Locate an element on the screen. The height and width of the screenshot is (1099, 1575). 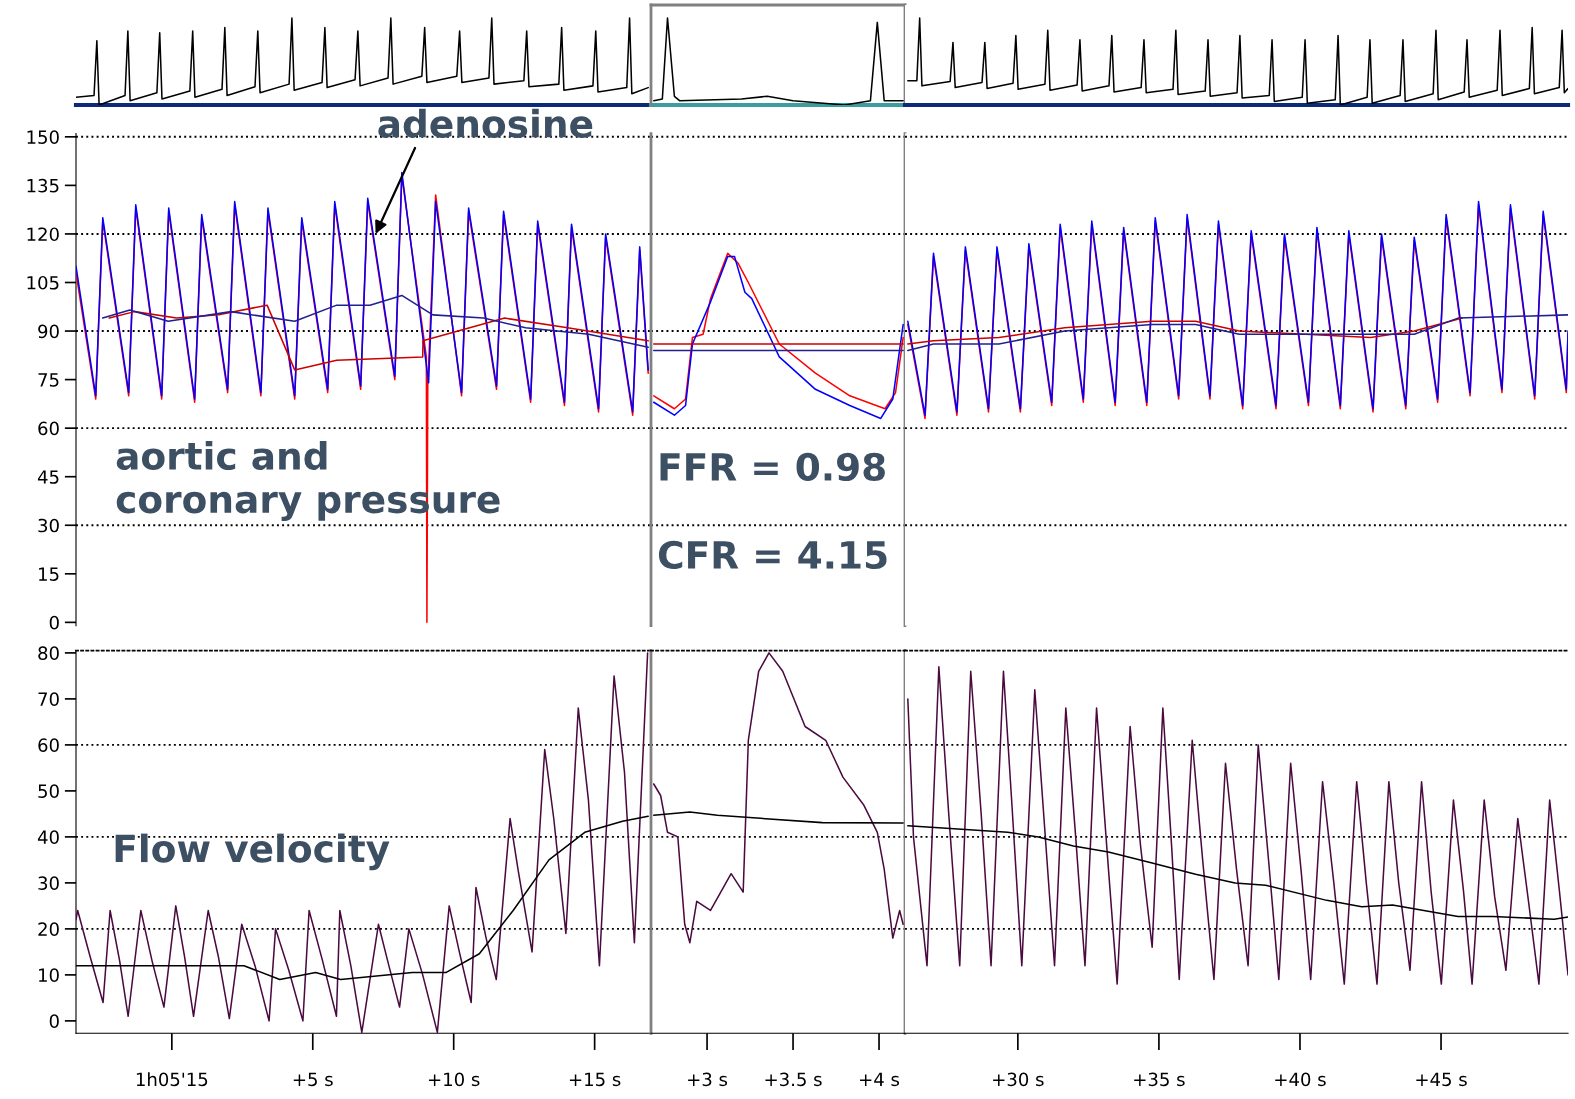
x-tick-label: +10 s is located at coordinates (454, 1079).